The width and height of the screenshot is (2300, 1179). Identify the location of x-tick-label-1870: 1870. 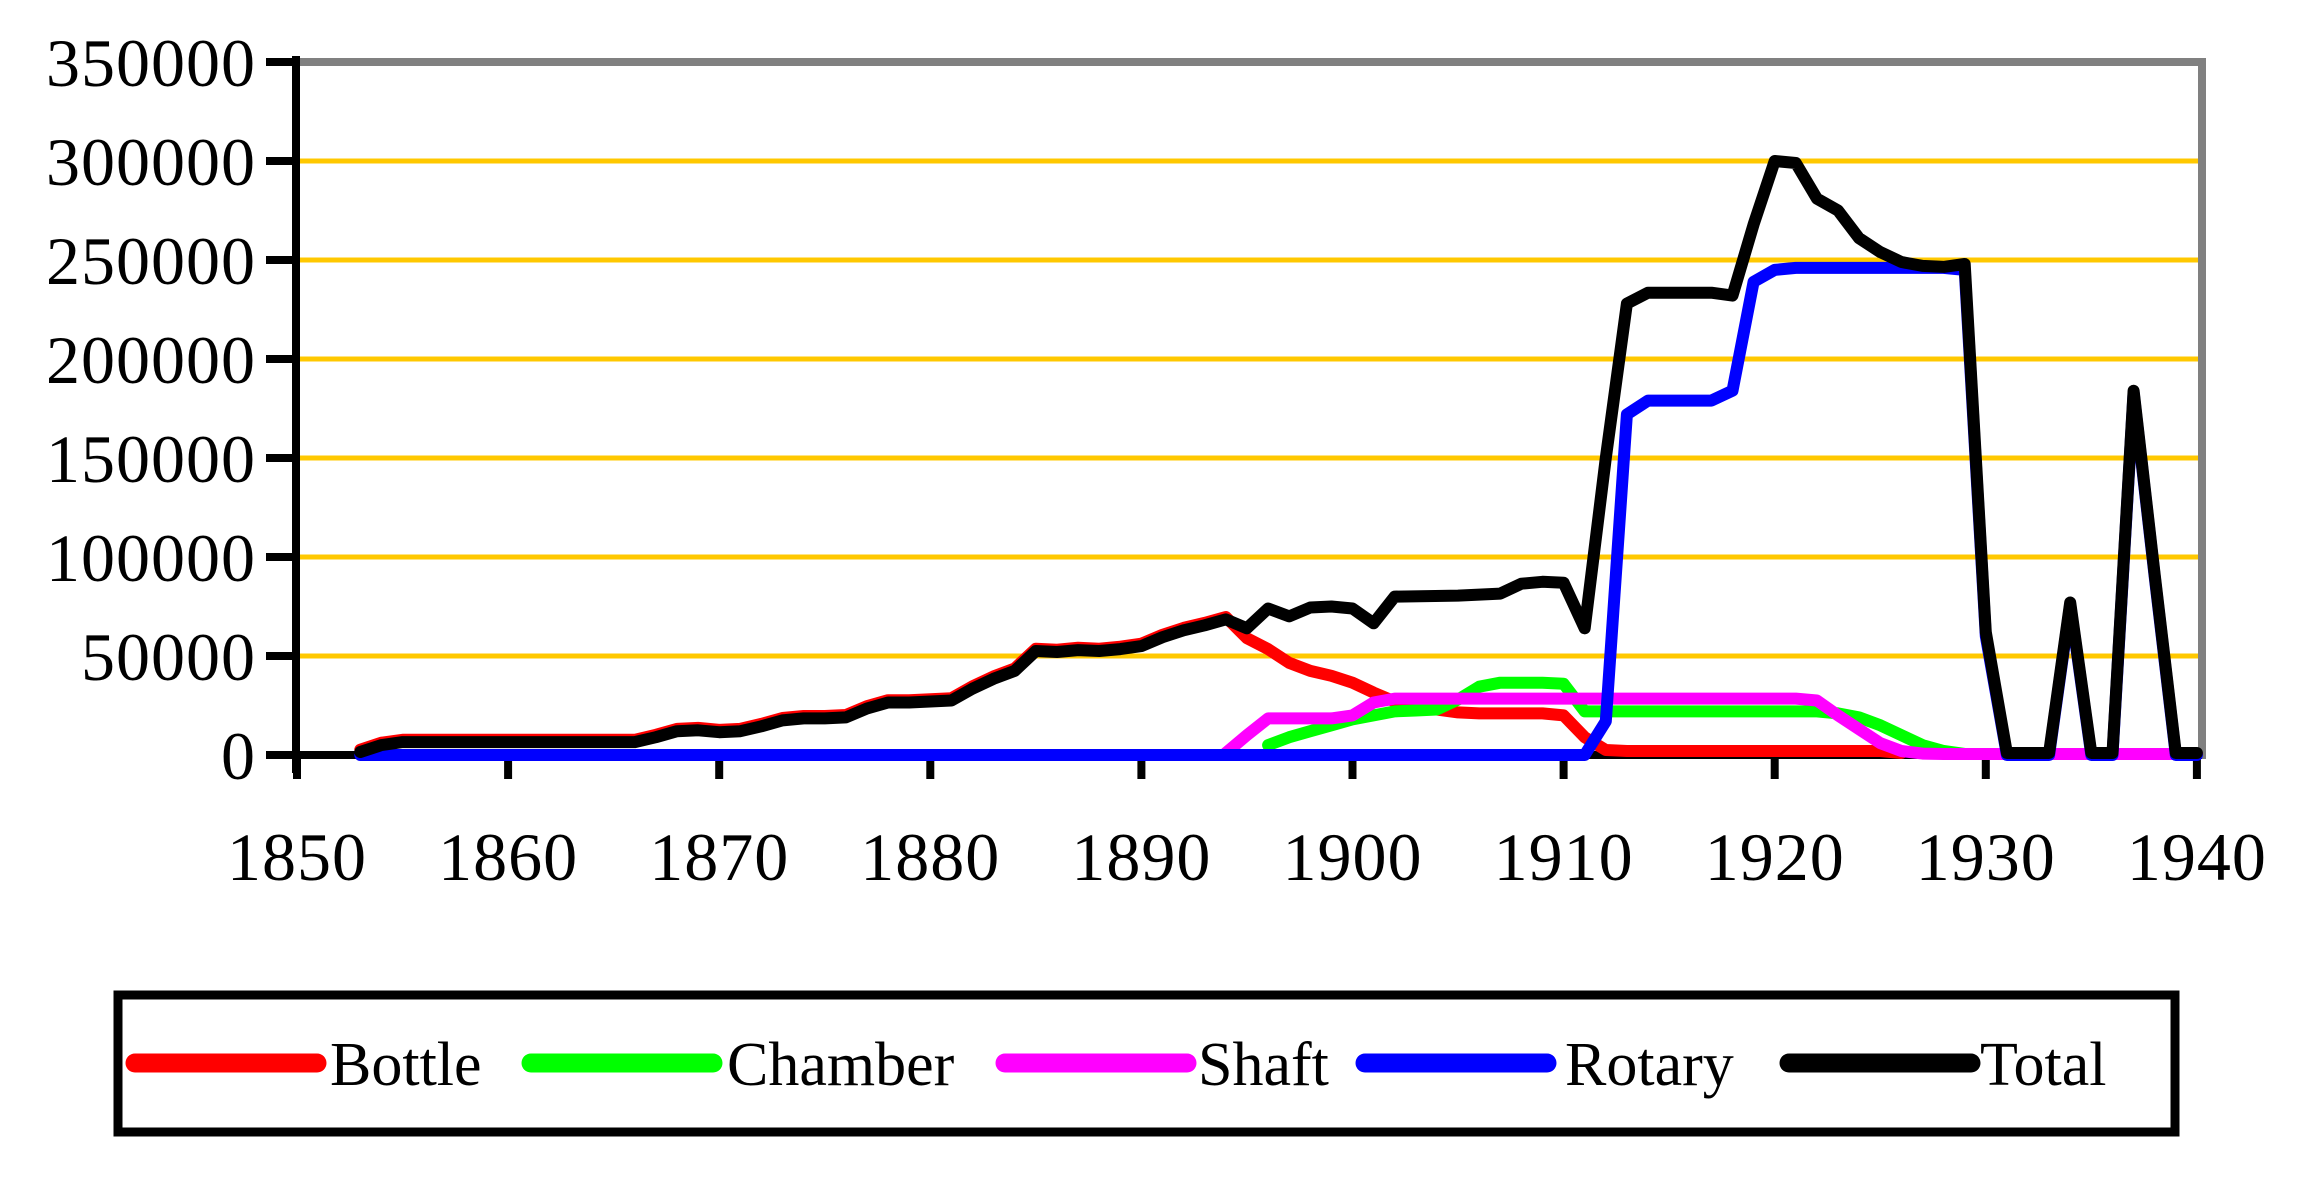
(719, 857).